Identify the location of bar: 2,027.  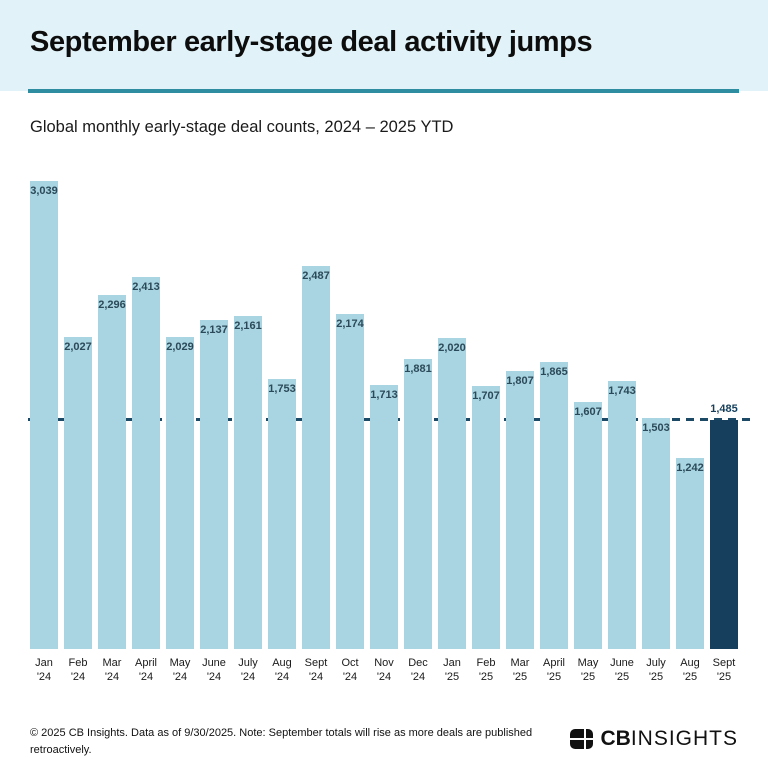
(78, 492).